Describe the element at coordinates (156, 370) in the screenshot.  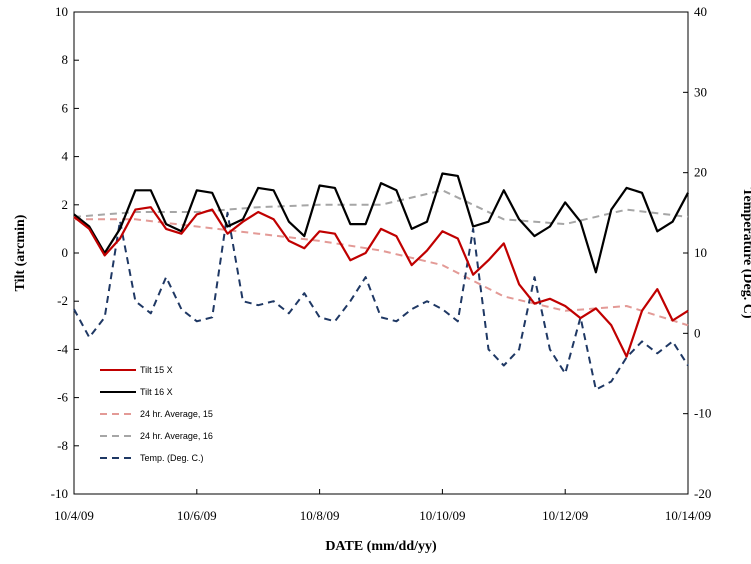
I see `legend-label: Tilt 15 X` at that location.